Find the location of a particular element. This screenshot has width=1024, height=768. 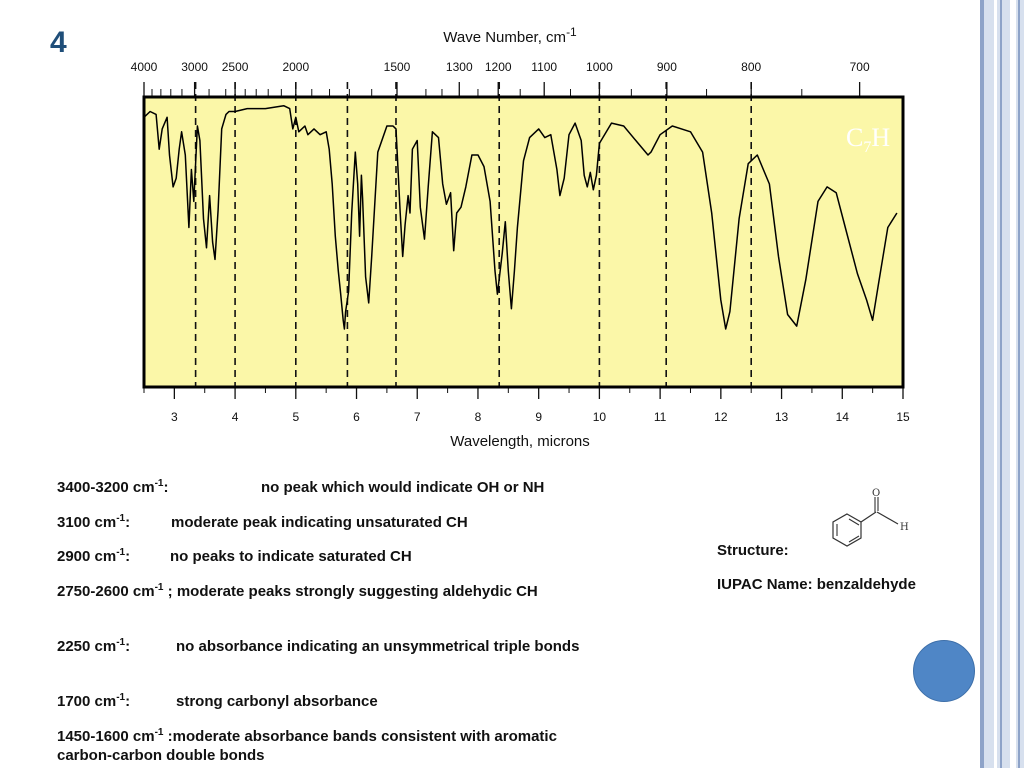

note-label: 2750-2600 cm is located at coordinates (106, 591).